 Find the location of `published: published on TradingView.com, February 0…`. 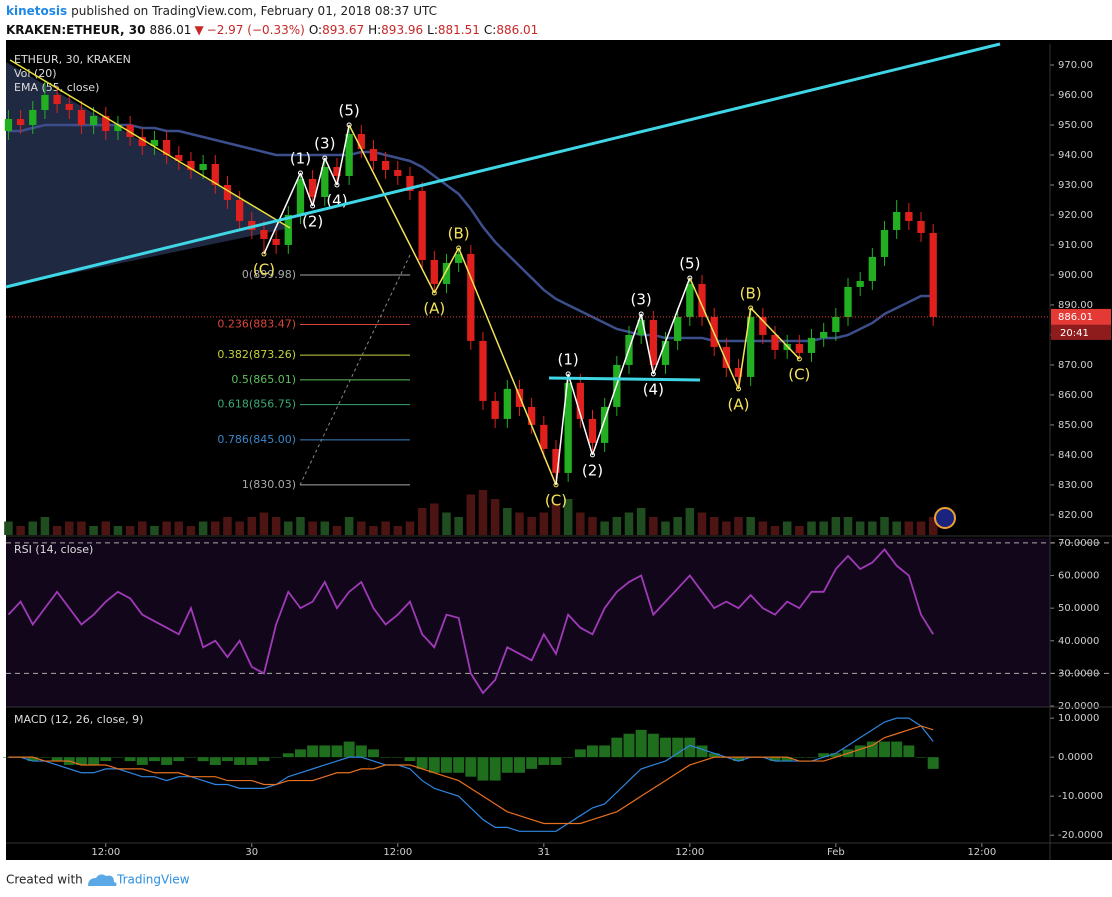

published: published on TradingView.com, February 0… is located at coordinates (254, 11).